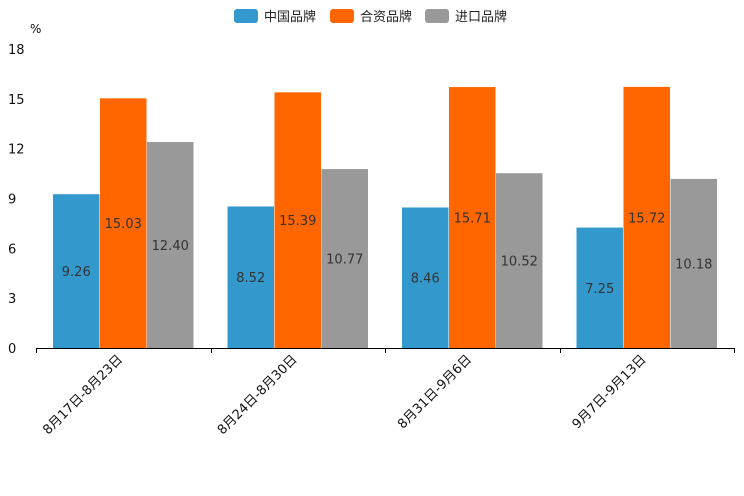 The width and height of the screenshot is (744, 496). What do you see at coordinates (12, 299) in the screenshot?
I see `y-tick-label: 3` at bounding box center [12, 299].